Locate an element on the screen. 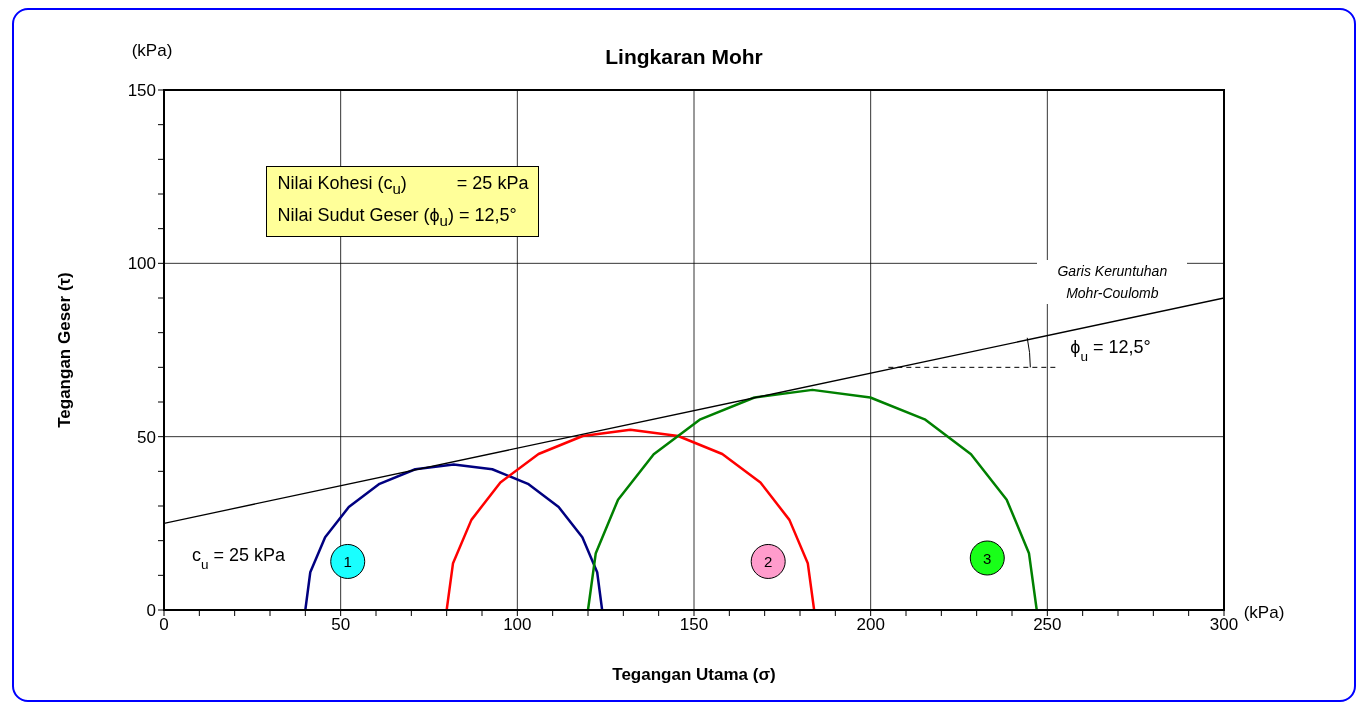 The width and height of the screenshot is (1372, 720). annotation: c$_{u}$ = 25 kPa is located at coordinates (239, 558).